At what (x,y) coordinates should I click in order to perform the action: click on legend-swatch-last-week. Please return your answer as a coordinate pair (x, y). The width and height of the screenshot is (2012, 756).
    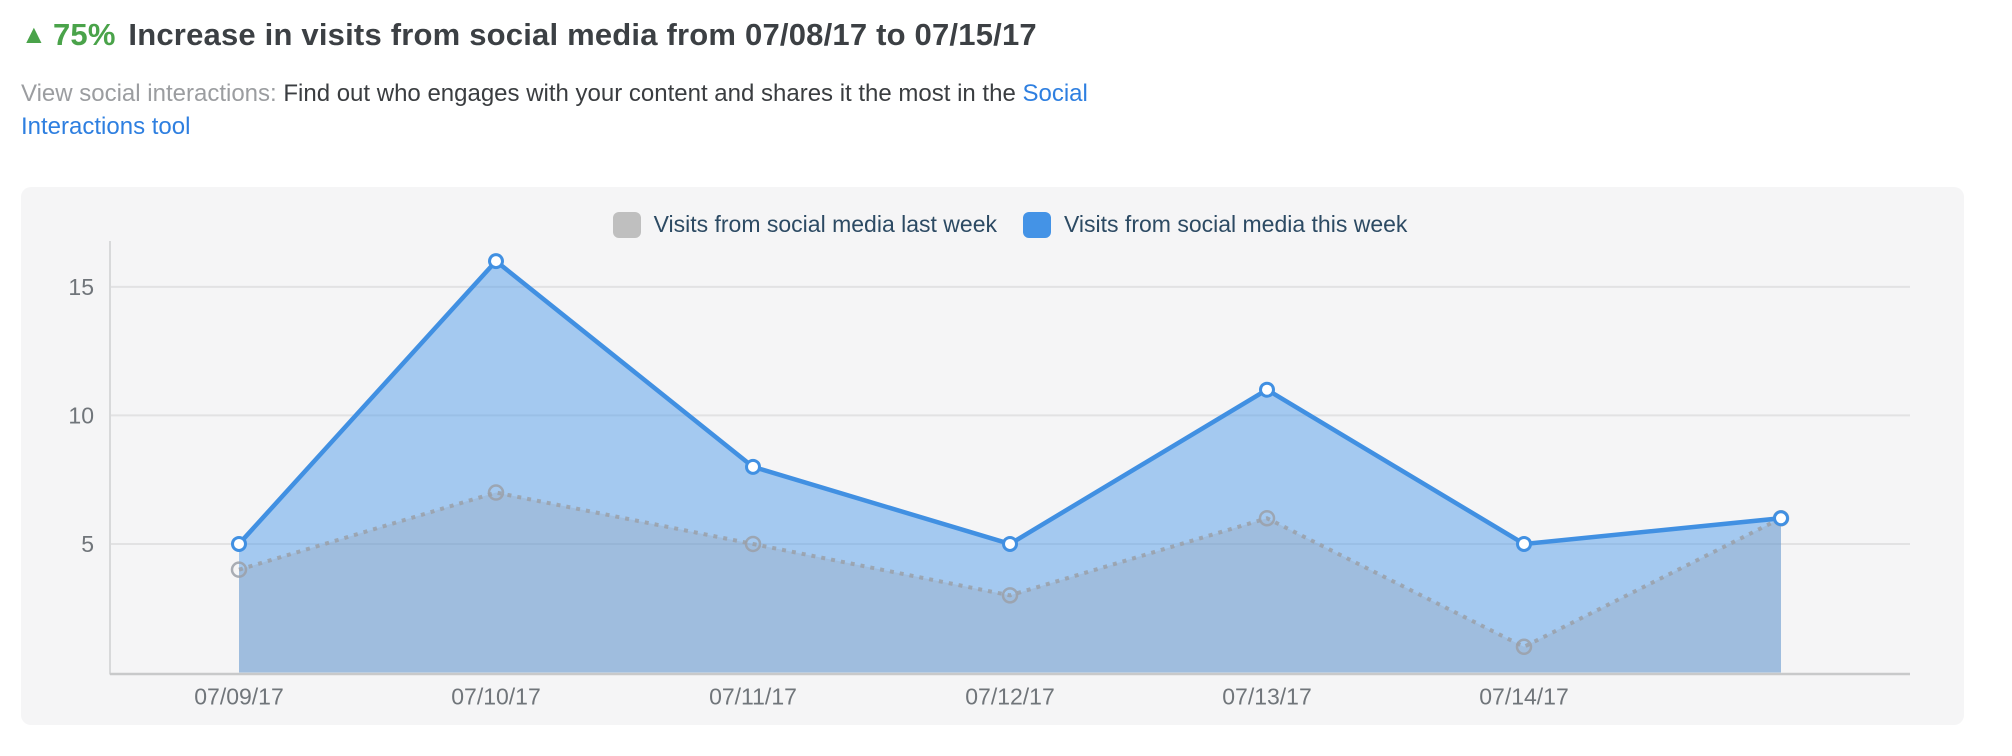
    Looking at the image, I should click on (626, 224).